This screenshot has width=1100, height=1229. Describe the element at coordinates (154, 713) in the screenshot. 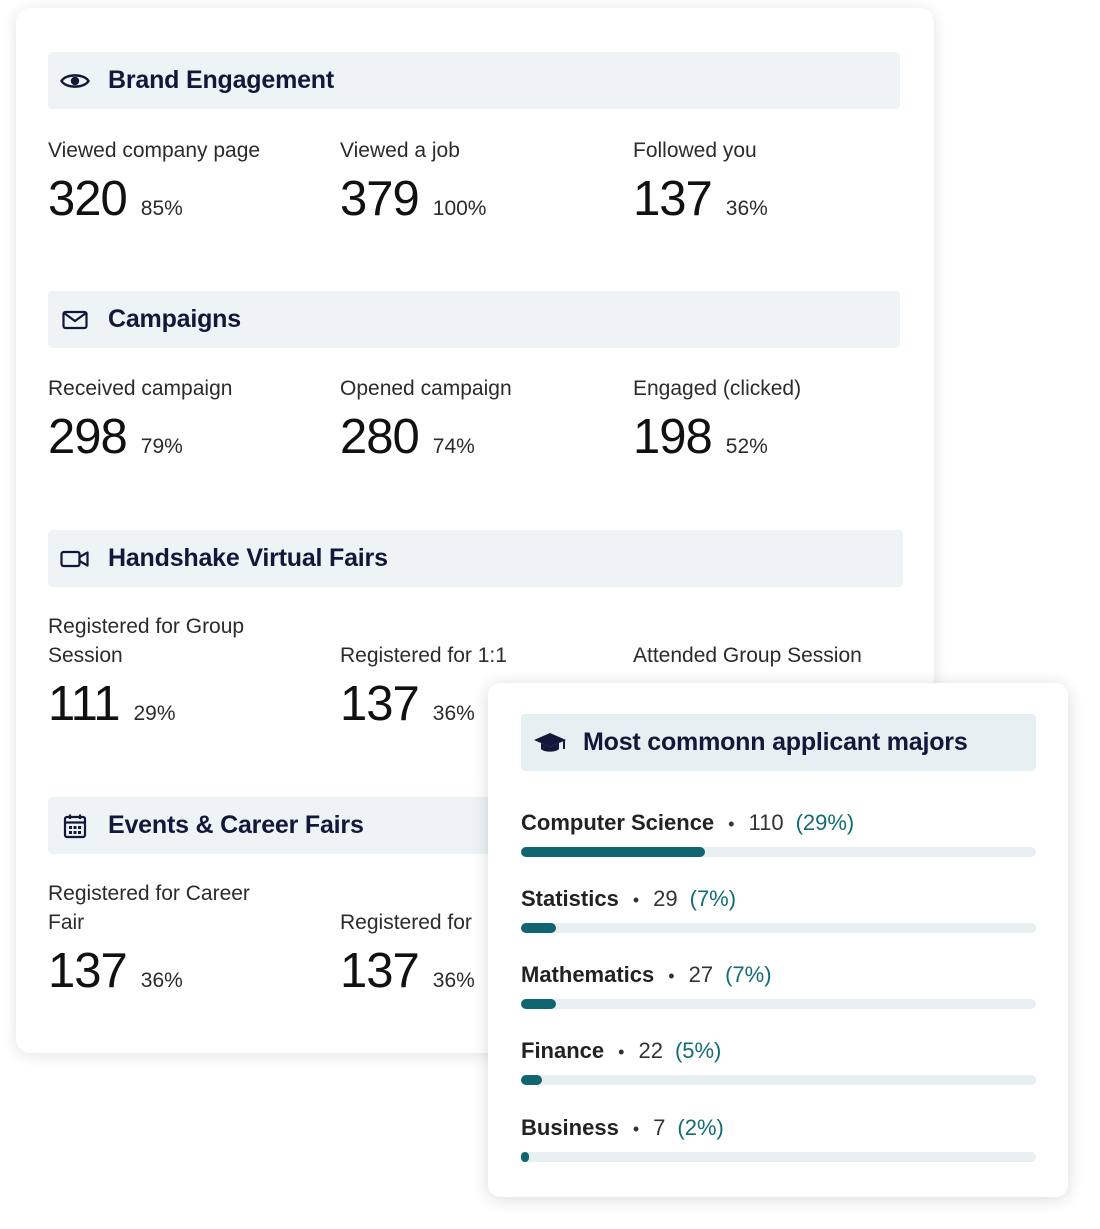

I see `metric-percent: 29%` at that location.